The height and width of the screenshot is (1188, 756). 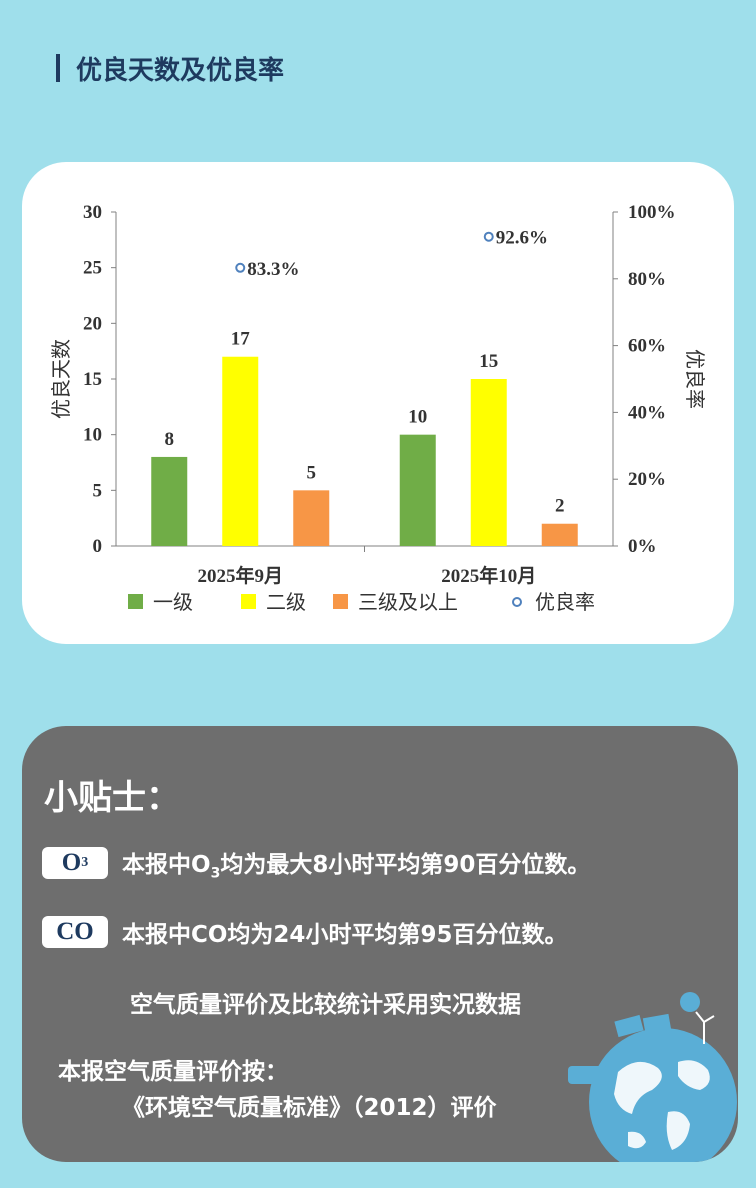 What do you see at coordinates (647, 412) in the screenshot?
I see `y2-tick-label: 40%` at bounding box center [647, 412].